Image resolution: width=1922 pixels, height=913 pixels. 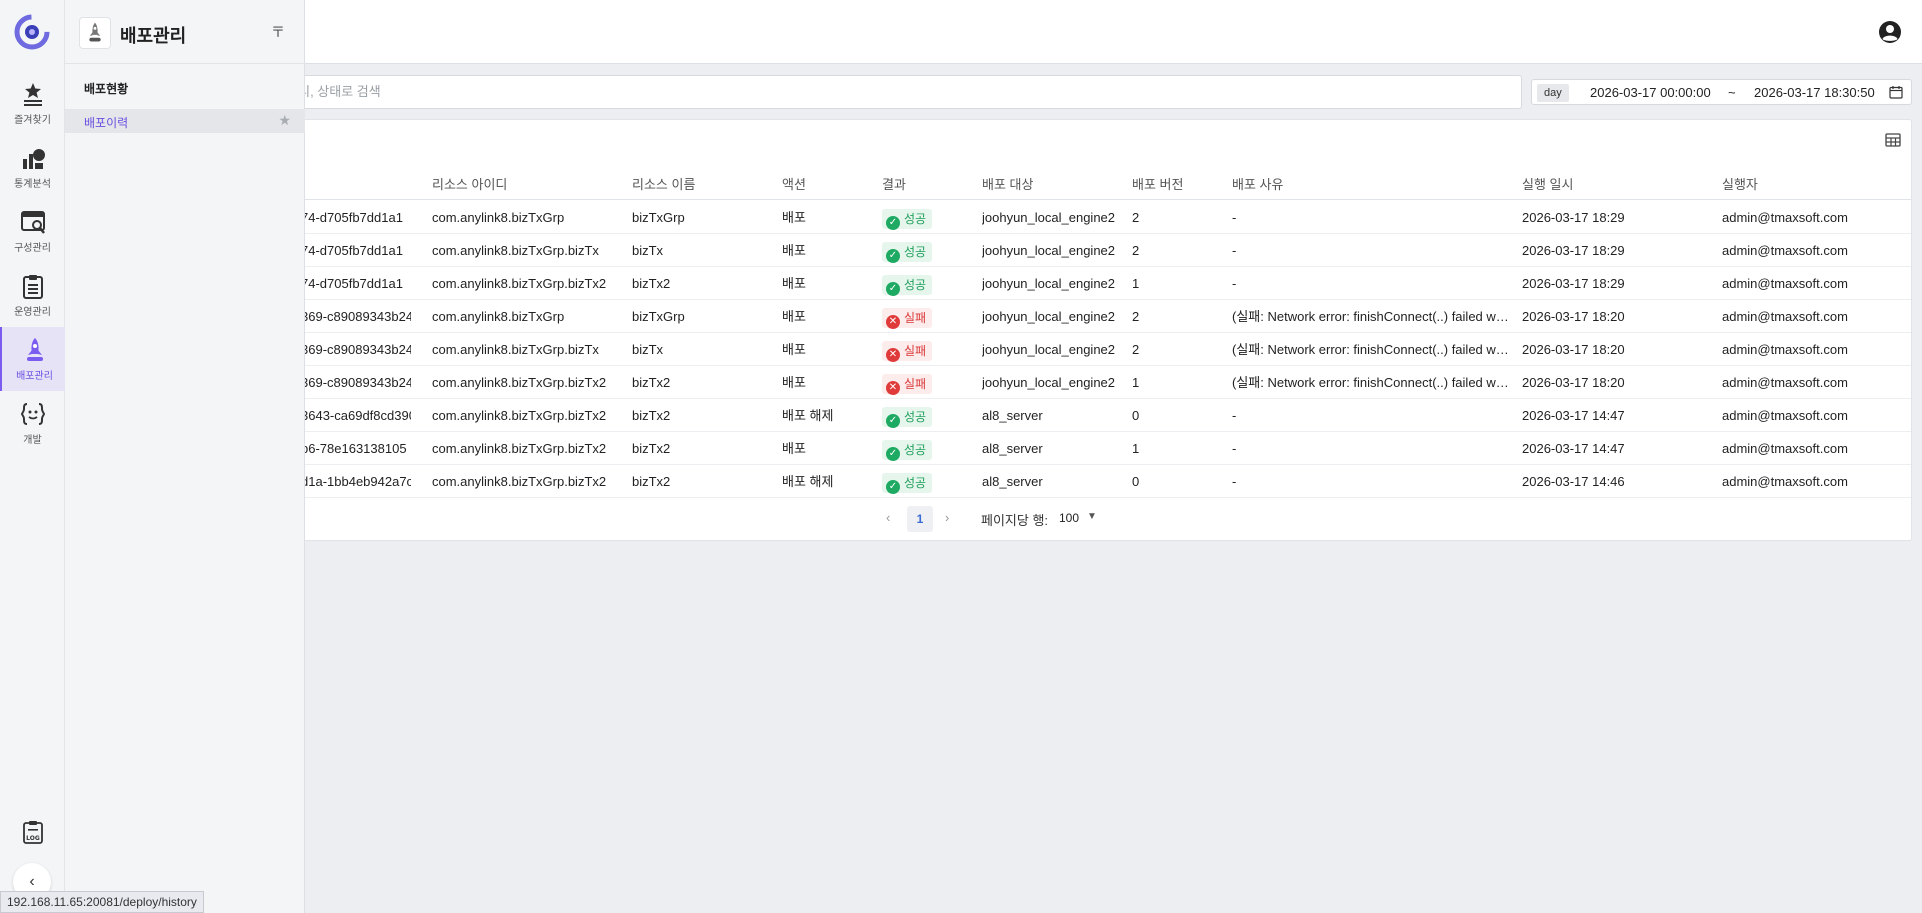 I want to click on rail-item-deploy: 배포관리, so click(x=32, y=359).